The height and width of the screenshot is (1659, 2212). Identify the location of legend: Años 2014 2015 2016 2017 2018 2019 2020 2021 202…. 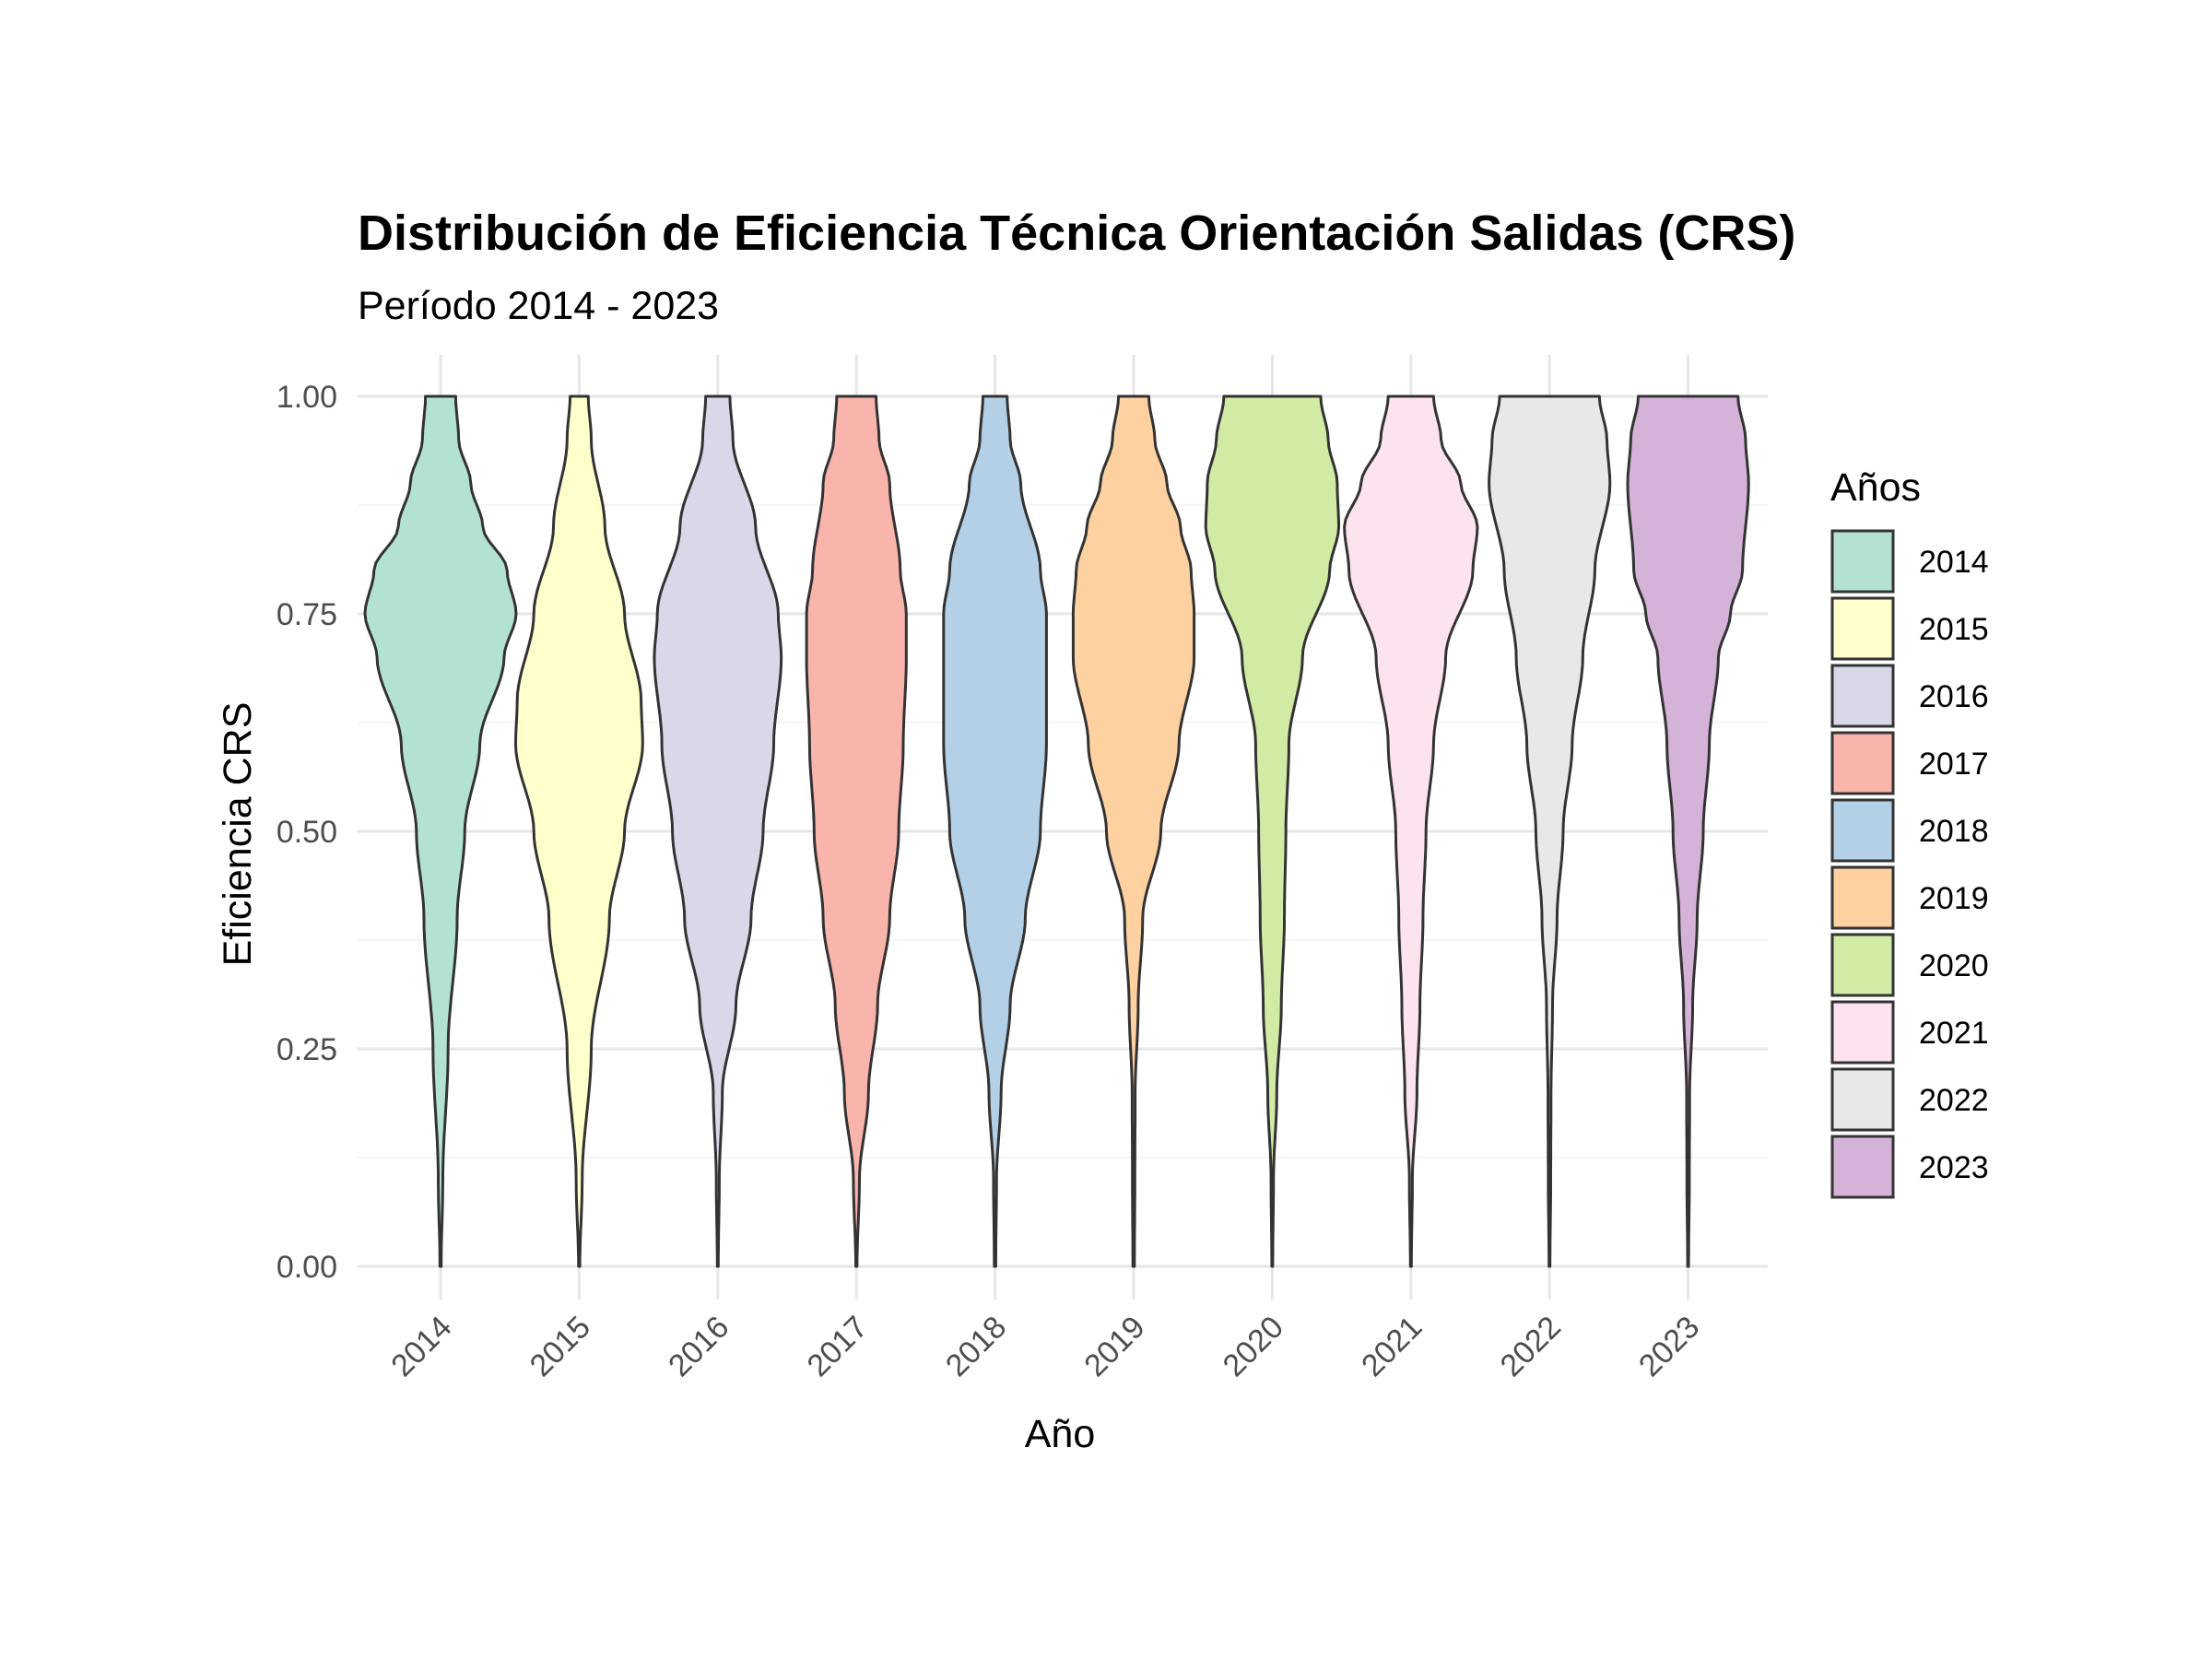
(1909, 832).